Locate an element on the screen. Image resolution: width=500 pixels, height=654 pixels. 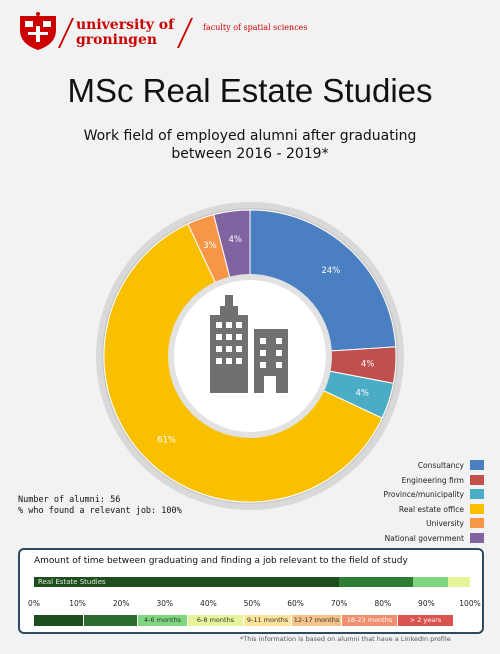
x-tick-label: 0% is located at coordinates (34, 603).